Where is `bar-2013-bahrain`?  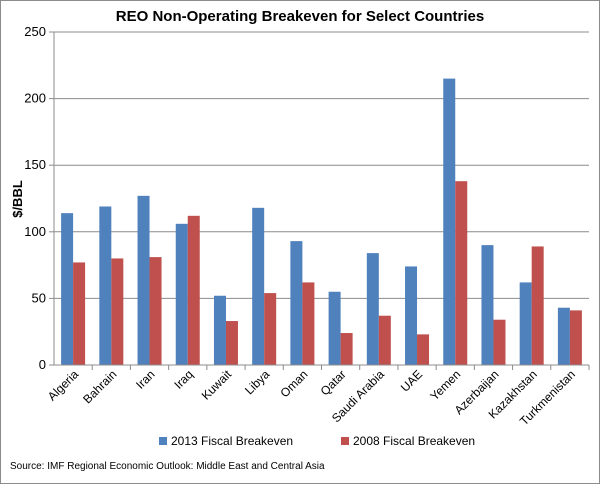
bar-2013-bahrain is located at coordinates (105, 285).